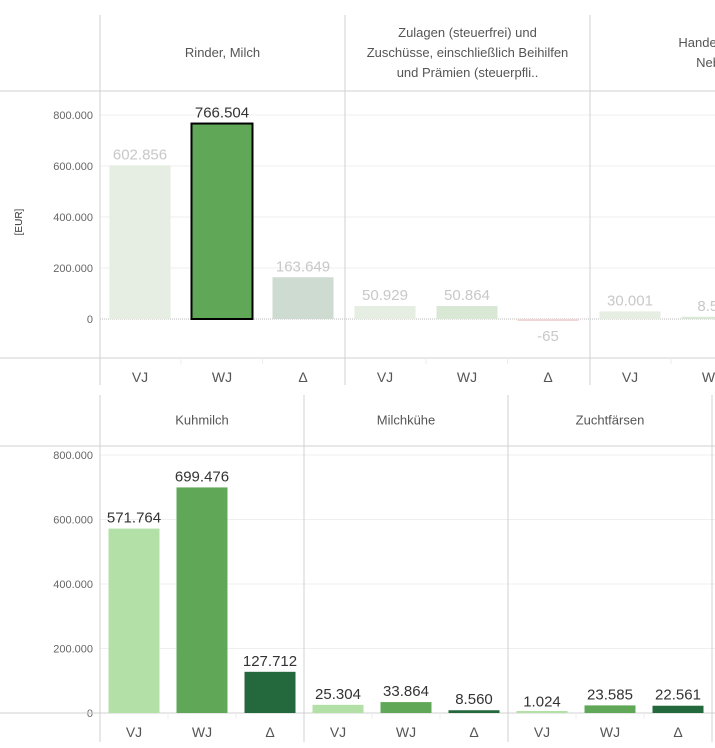 The width and height of the screenshot is (715, 748). What do you see at coordinates (548, 336) in the screenshot?
I see `data-label: -65` at bounding box center [548, 336].